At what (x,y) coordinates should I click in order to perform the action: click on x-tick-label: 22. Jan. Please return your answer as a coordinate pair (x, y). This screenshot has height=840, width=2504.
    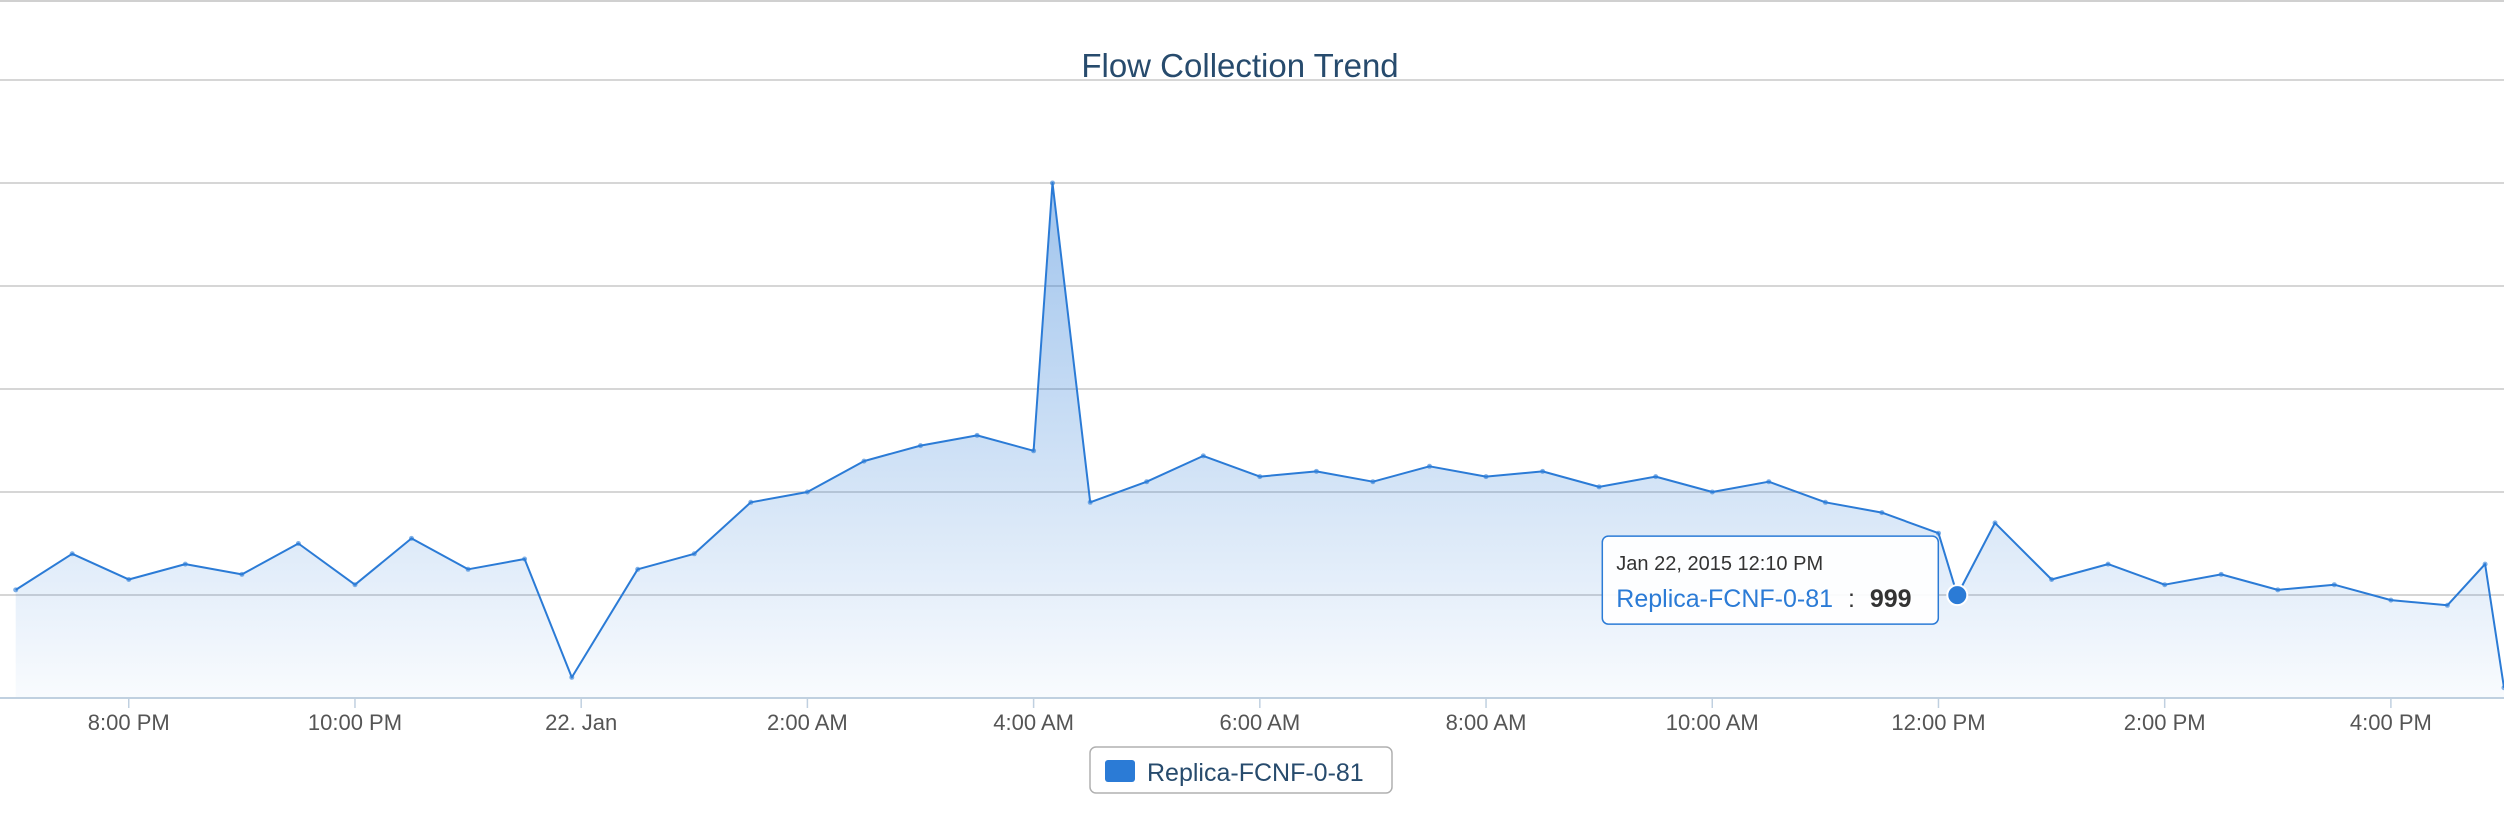
    Looking at the image, I should click on (581, 722).